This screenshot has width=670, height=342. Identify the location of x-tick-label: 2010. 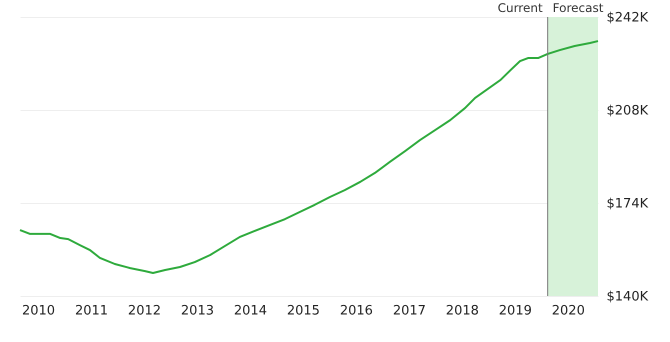
(39, 311).